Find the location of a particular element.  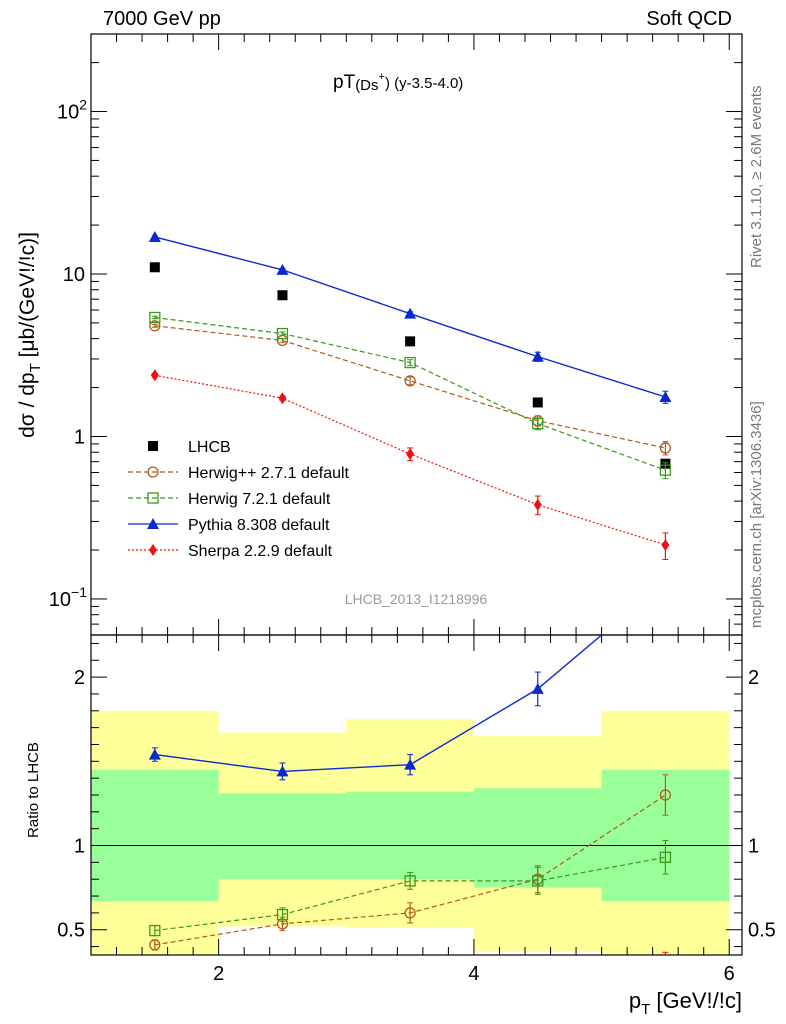

ratio-y-tick-label-right: 0.5 is located at coordinates (762, 931).